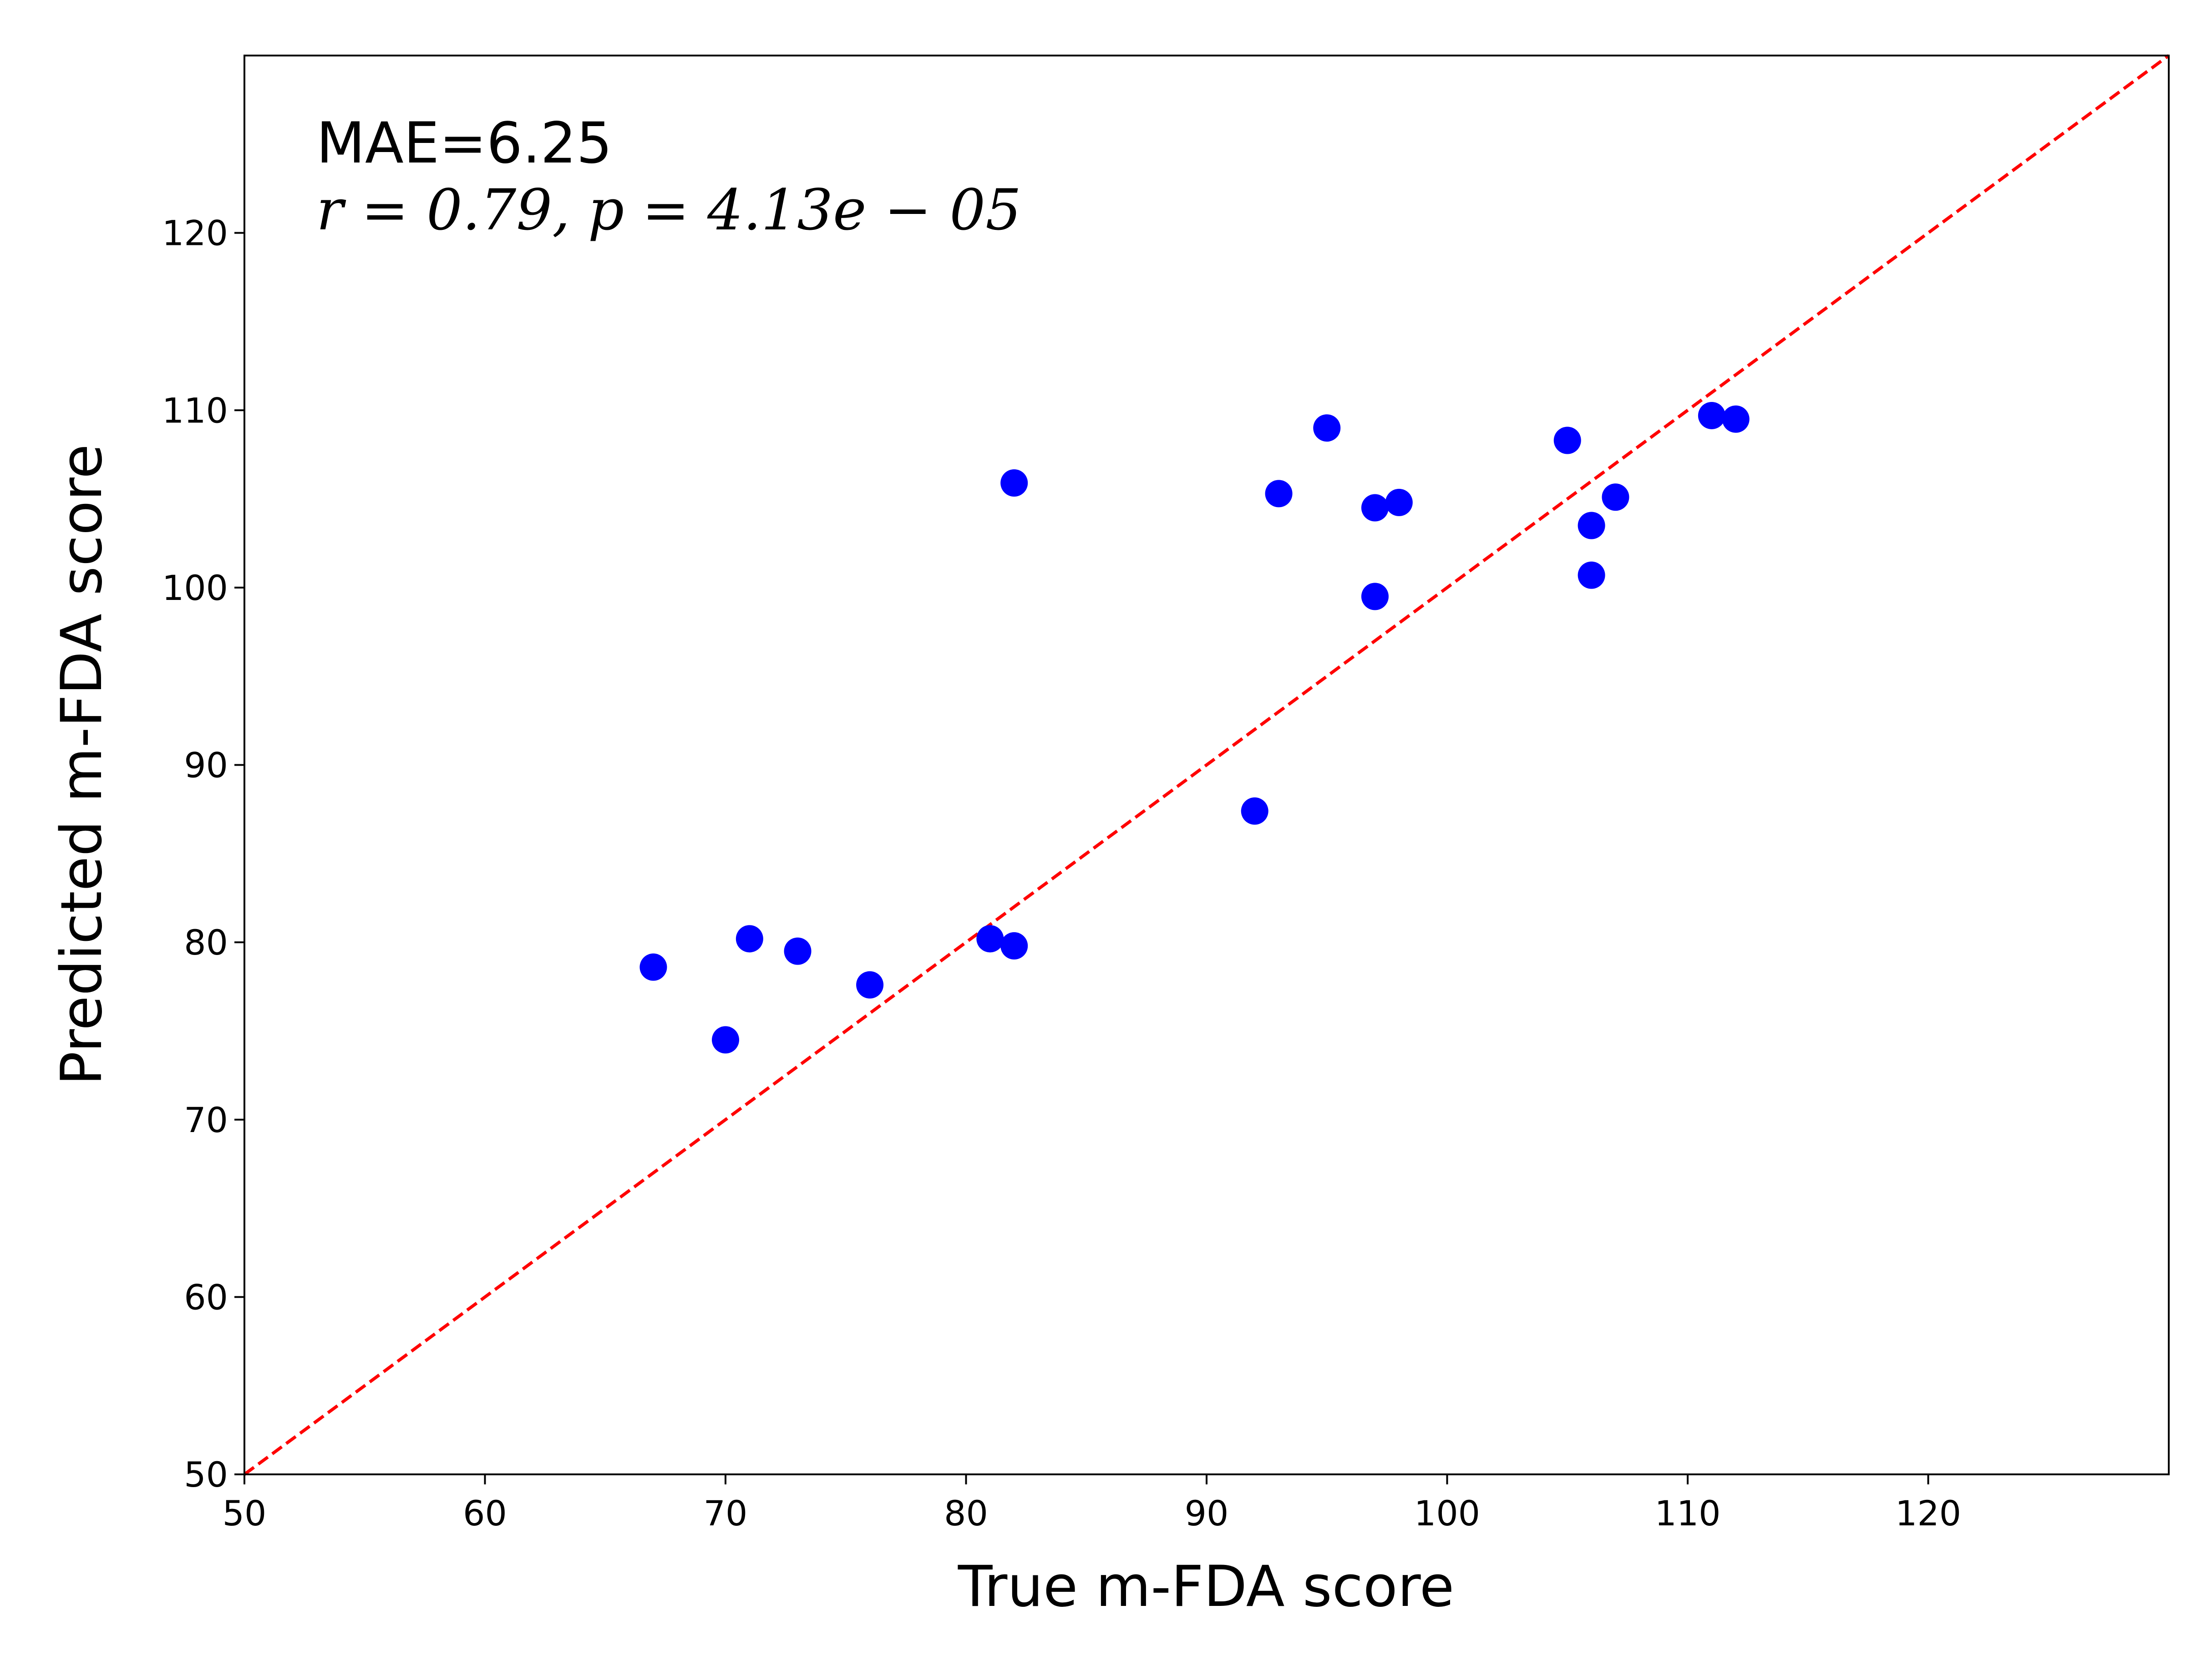 The image size is (2212, 1666). What do you see at coordinates (966, 1513) in the screenshot?
I see `x-tick-label: 80` at bounding box center [966, 1513].